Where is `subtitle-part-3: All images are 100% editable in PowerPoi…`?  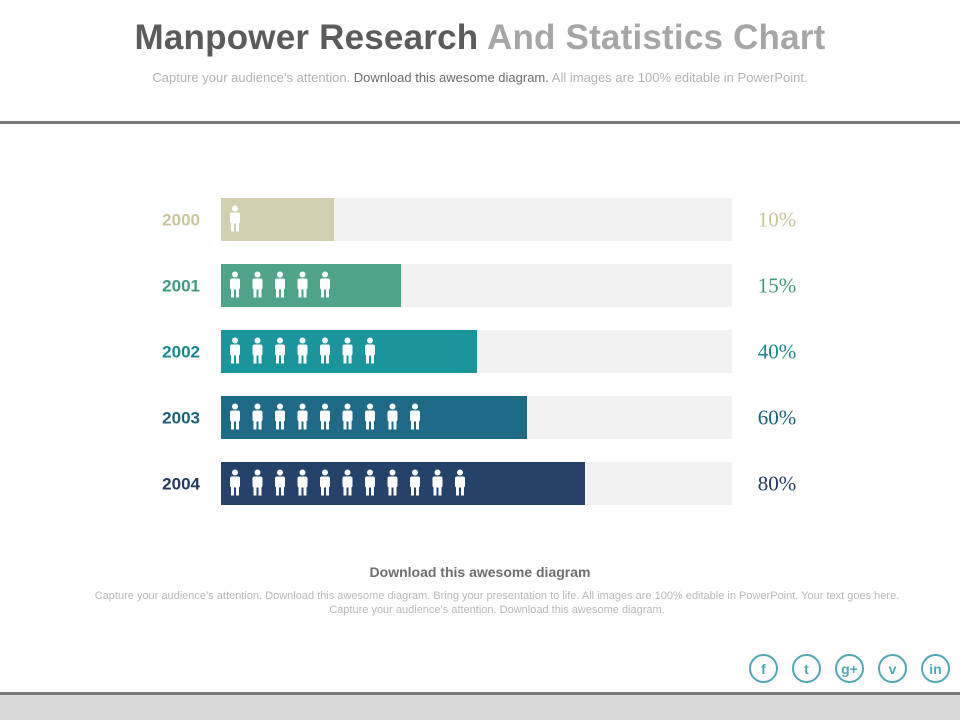
subtitle-part-3: All images are 100% editable in PowerPoi… is located at coordinates (679, 77).